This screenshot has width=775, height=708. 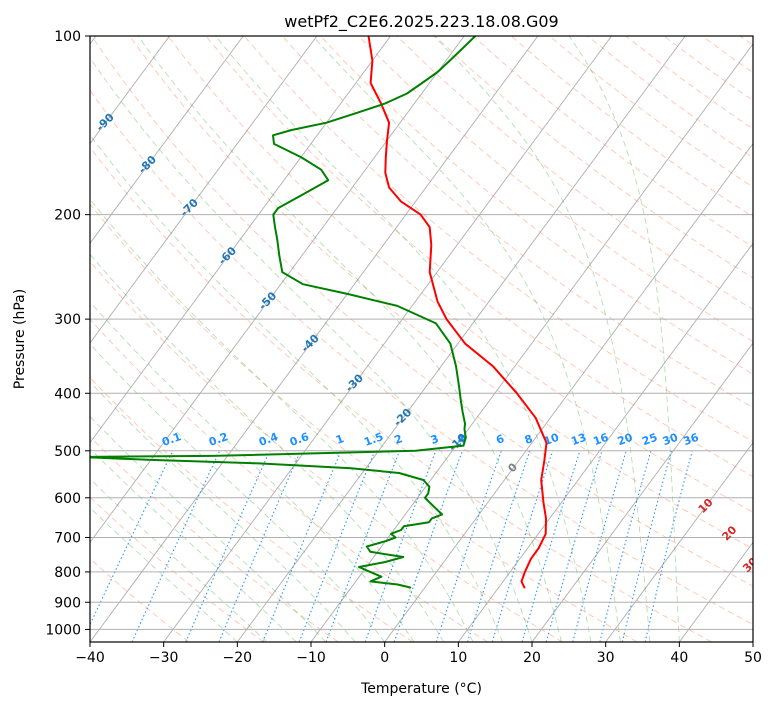 What do you see at coordinates (67, 539) in the screenshot?
I see `y-tick-label: 700` at bounding box center [67, 539].